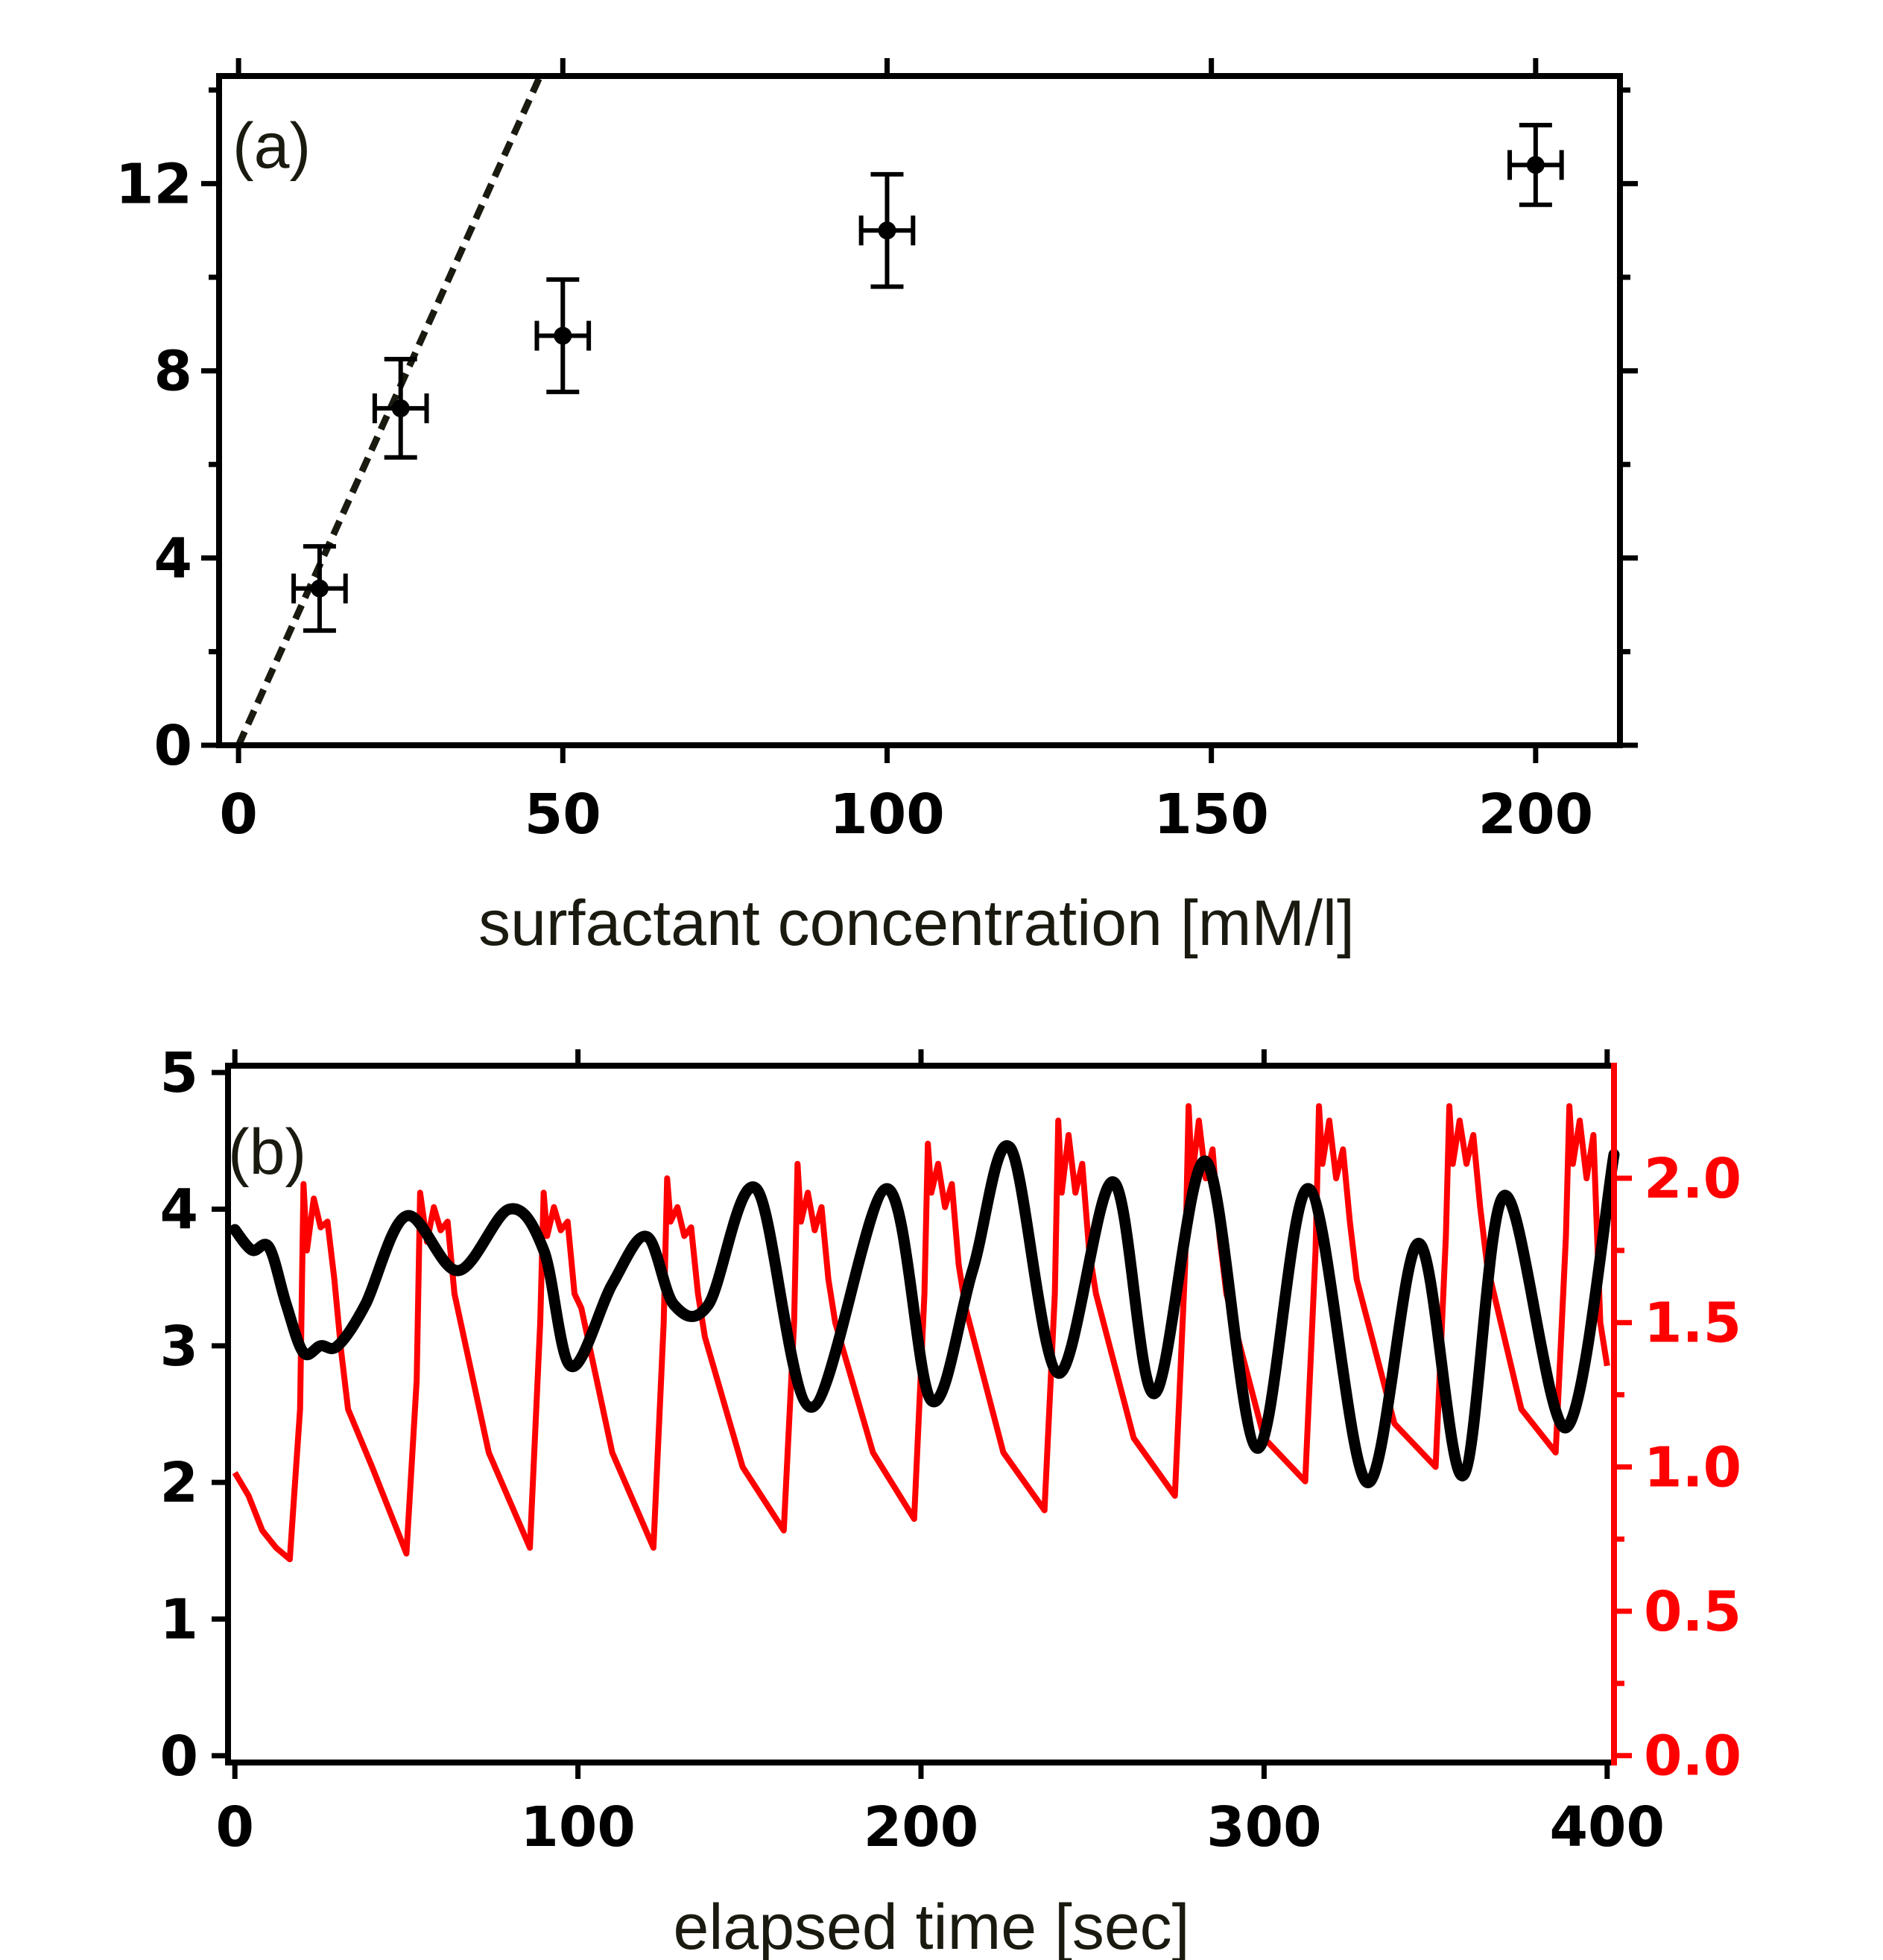 Image resolution: width=1883 pixels, height=1960 pixels. I want to click on panel-a-label: (a), so click(271, 146).